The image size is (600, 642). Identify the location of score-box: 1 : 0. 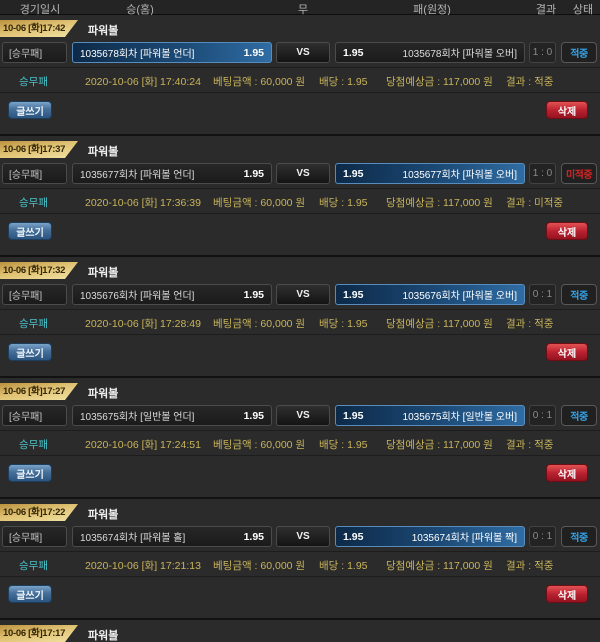
(542, 52).